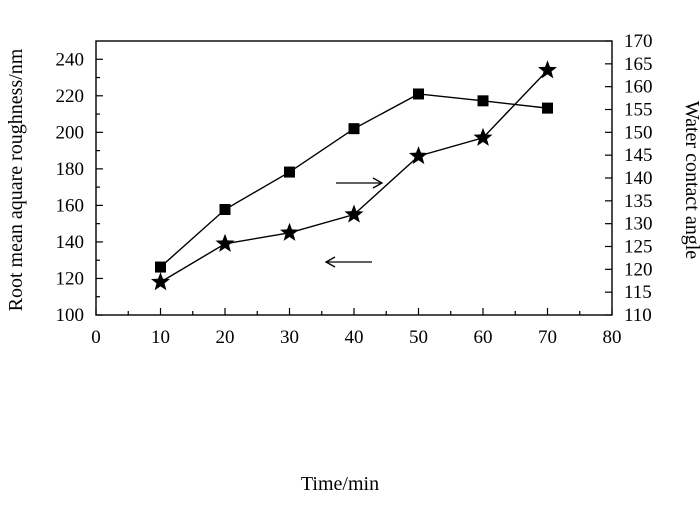 This screenshot has width=700, height=505. I want to click on left-y-tick-label: 120, so click(70, 278).